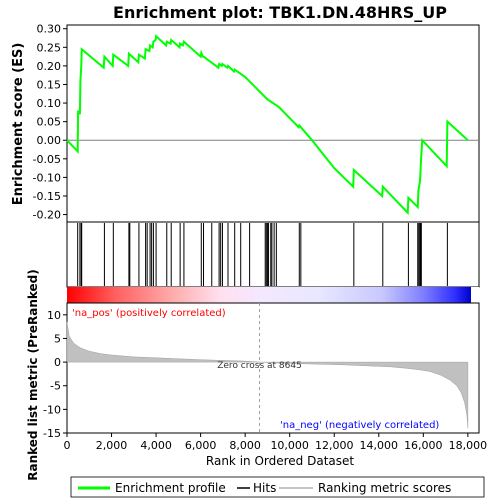  Describe the element at coordinates (201, 445) in the screenshot. I see `x-tick-label: 6,000` at that location.